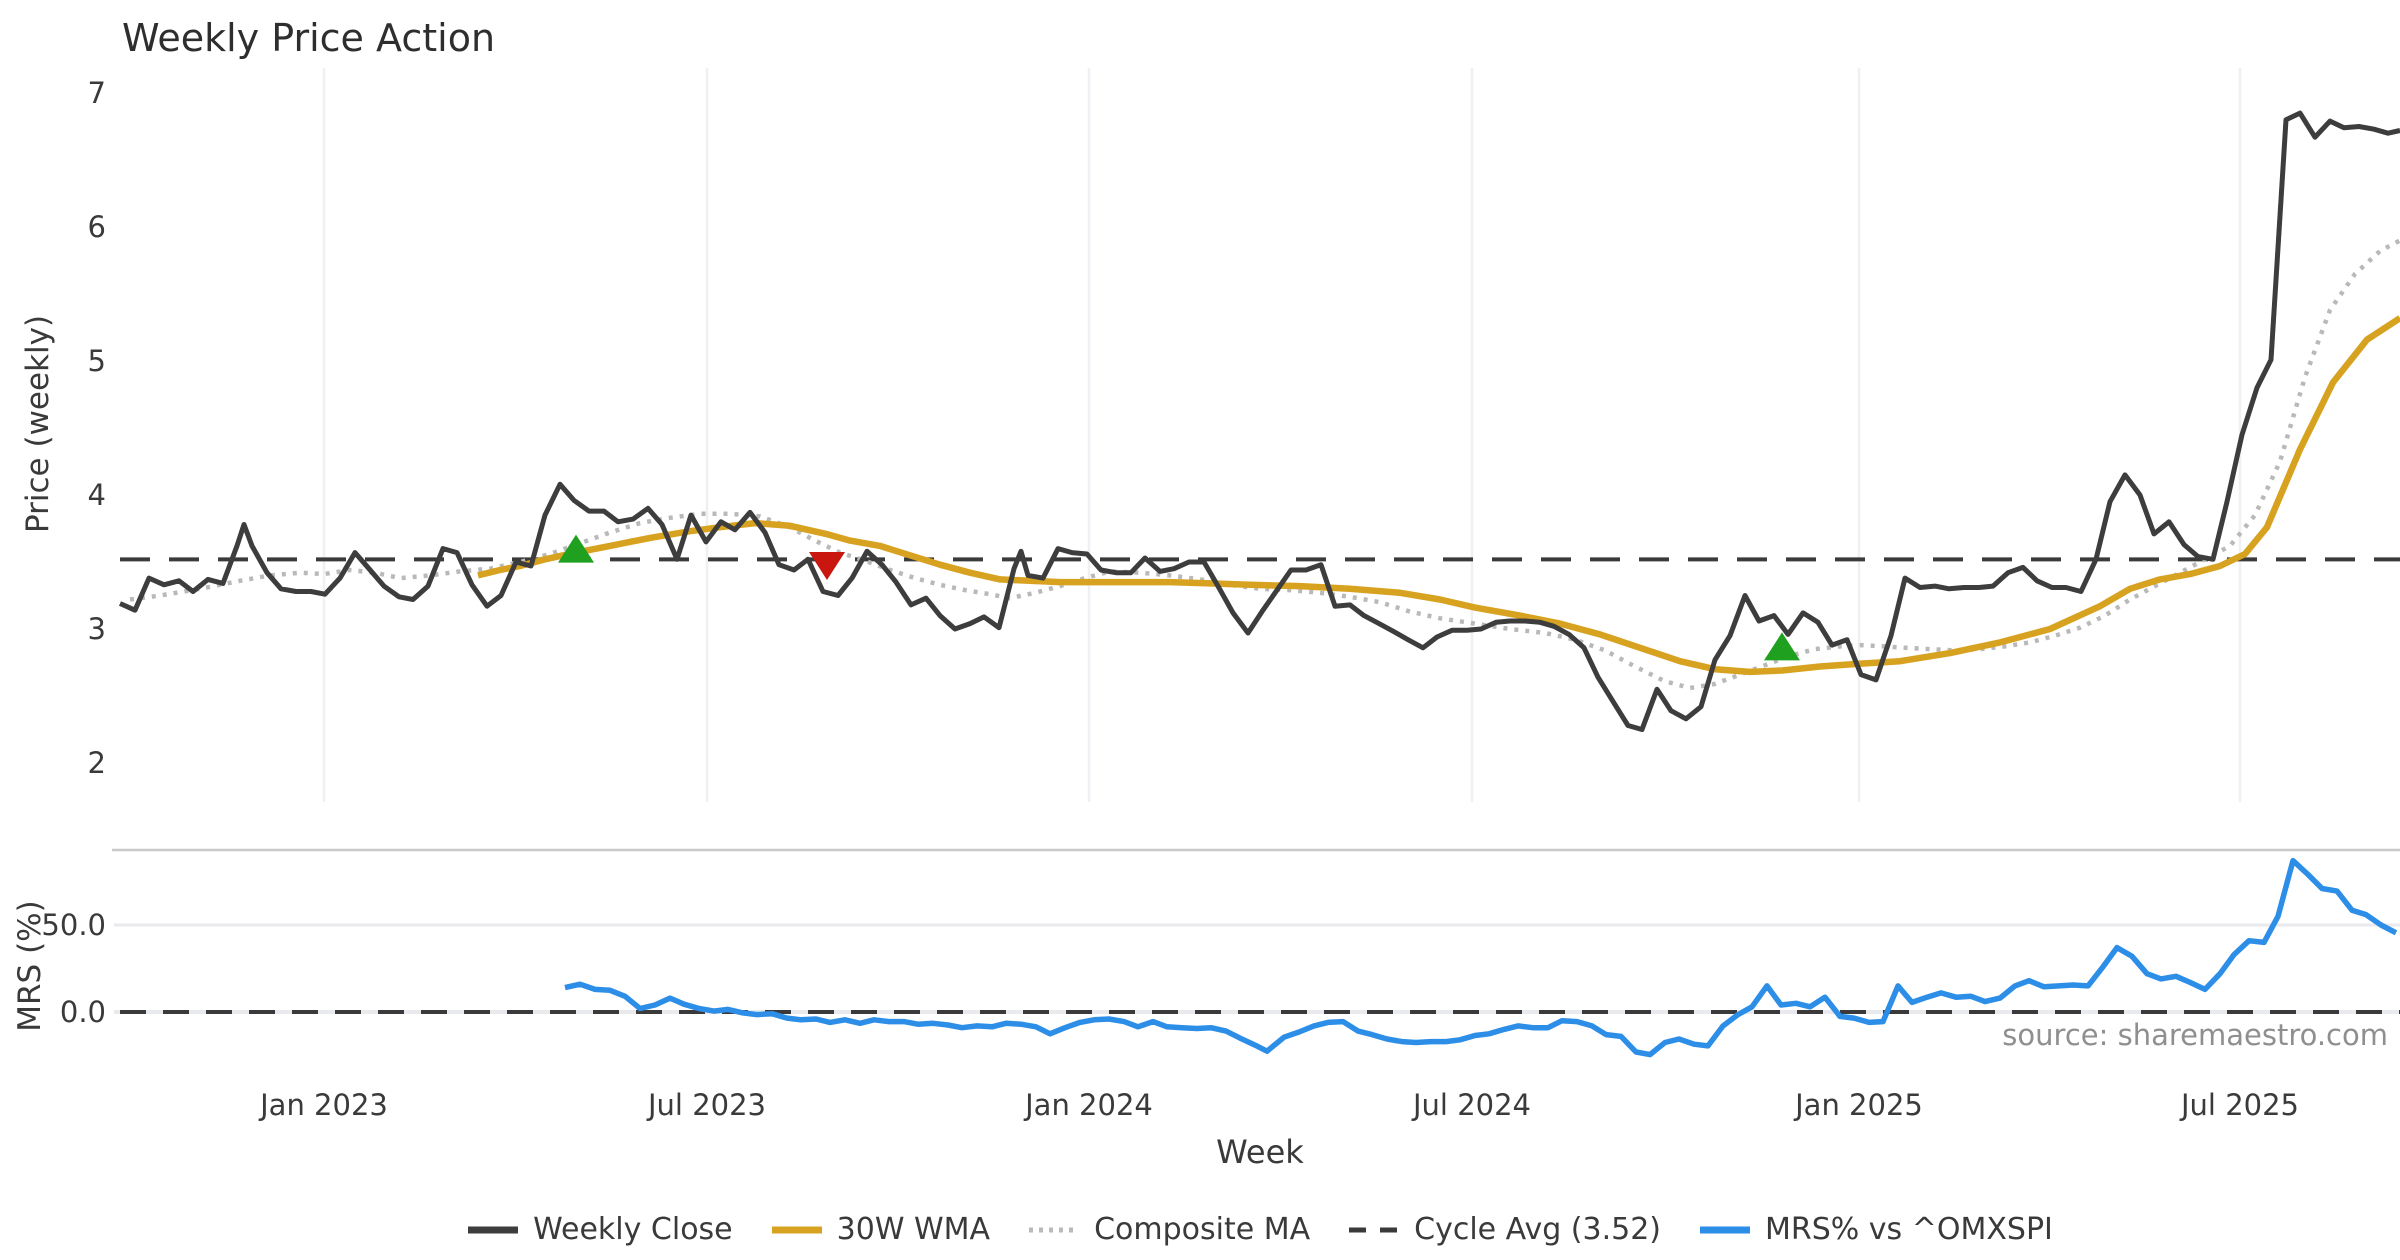  I want to click on x-tick-label: Jul 2024, so click(1471, 1105).